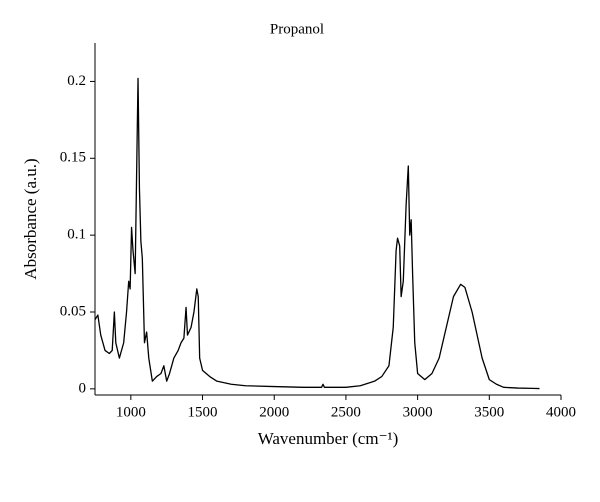 This screenshot has width=600, height=502. What do you see at coordinates (561, 412) in the screenshot?
I see `x-tick-label: 4000` at bounding box center [561, 412].